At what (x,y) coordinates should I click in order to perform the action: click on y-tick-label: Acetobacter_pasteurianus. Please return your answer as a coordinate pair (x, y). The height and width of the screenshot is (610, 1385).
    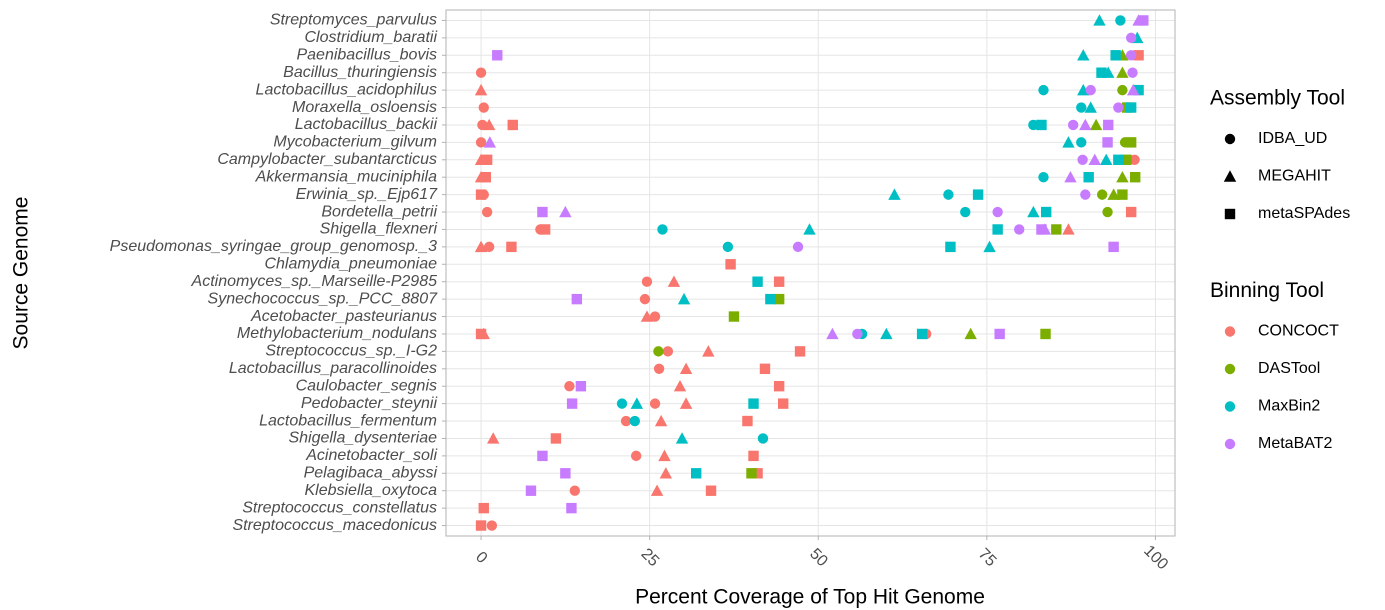
    Looking at the image, I should click on (343, 316).